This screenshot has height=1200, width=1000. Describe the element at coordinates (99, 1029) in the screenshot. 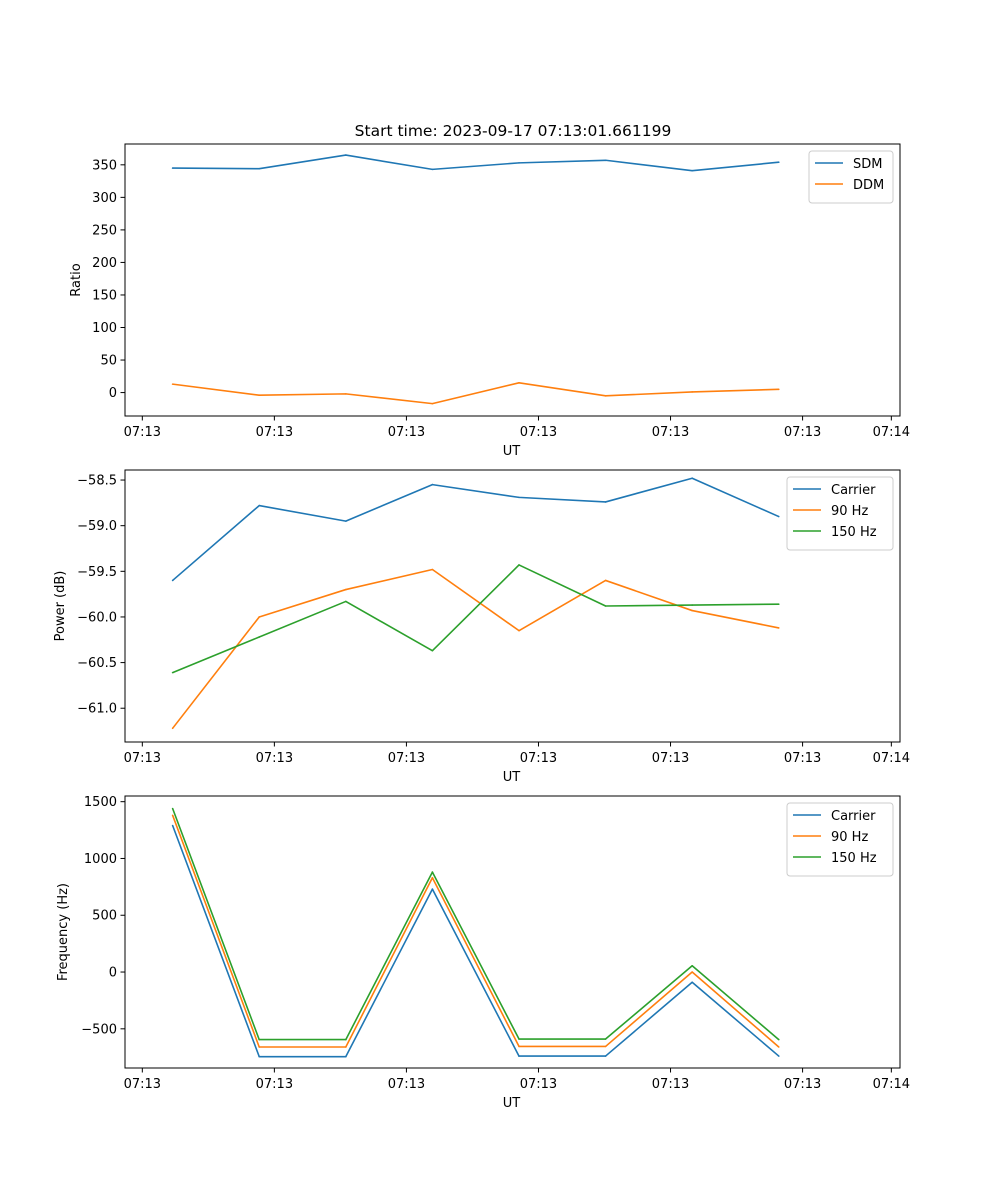

I see `y-tick-label: −500` at that location.